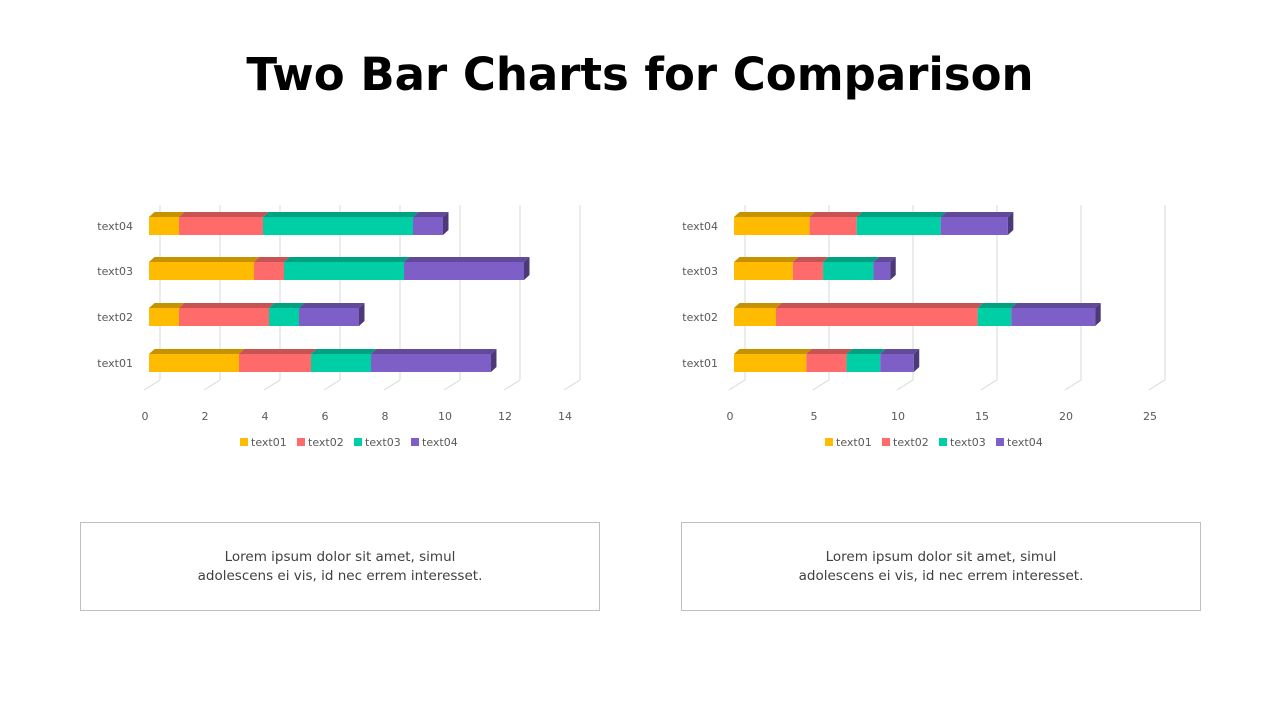 This screenshot has height=720, width=1280. I want to click on caption-line: Lorem ipsum dolor sit amet, simul, so click(340, 556).